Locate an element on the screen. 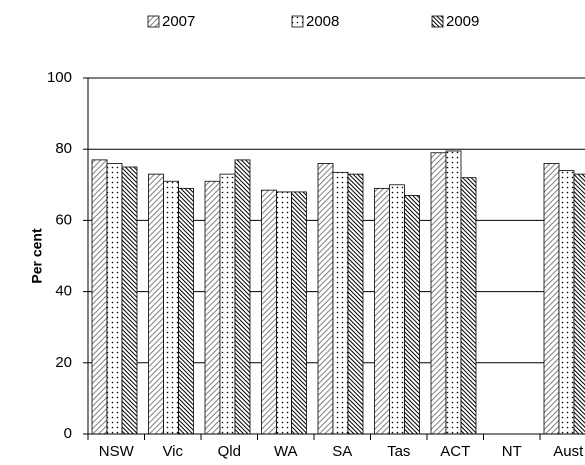  y-axis-label: Per cent is located at coordinates (37, 256).